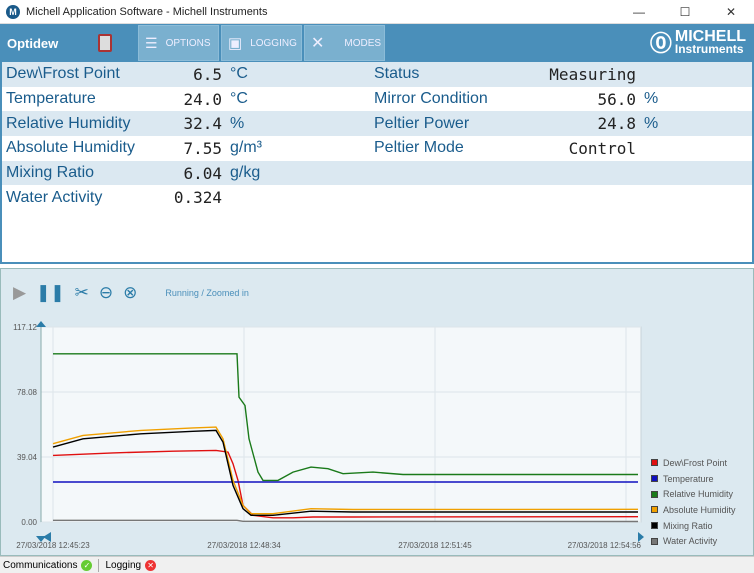  What do you see at coordinates (639, 11) in the screenshot?
I see `minimize-button: —` at bounding box center [639, 11].